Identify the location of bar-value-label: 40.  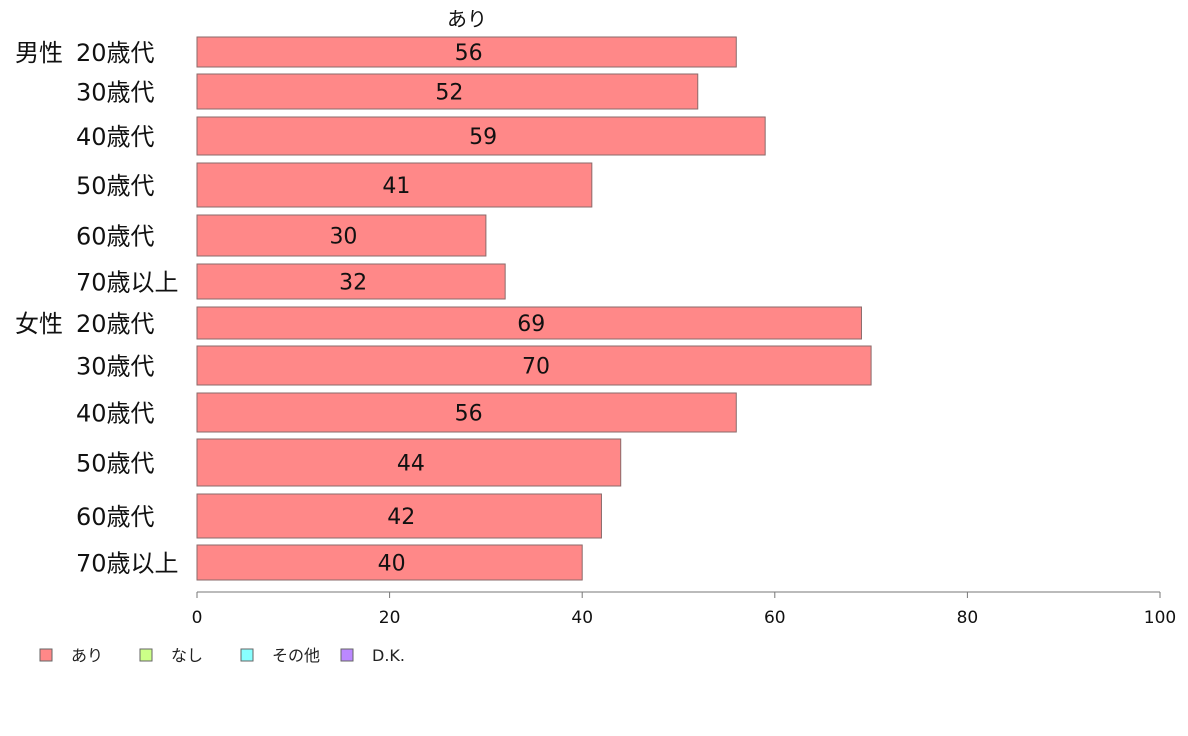
(392, 564).